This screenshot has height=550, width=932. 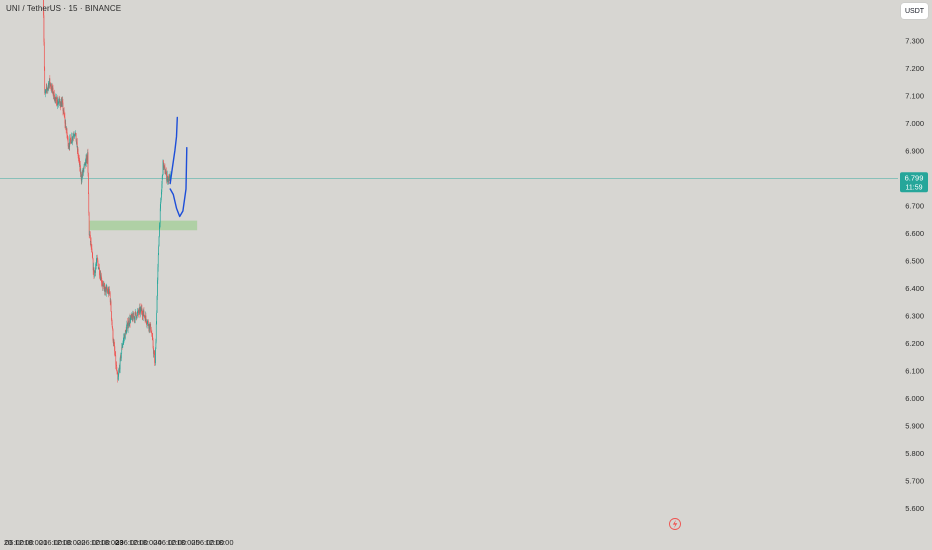 I want to click on time-tick-label: 21, so click(x=43, y=542).